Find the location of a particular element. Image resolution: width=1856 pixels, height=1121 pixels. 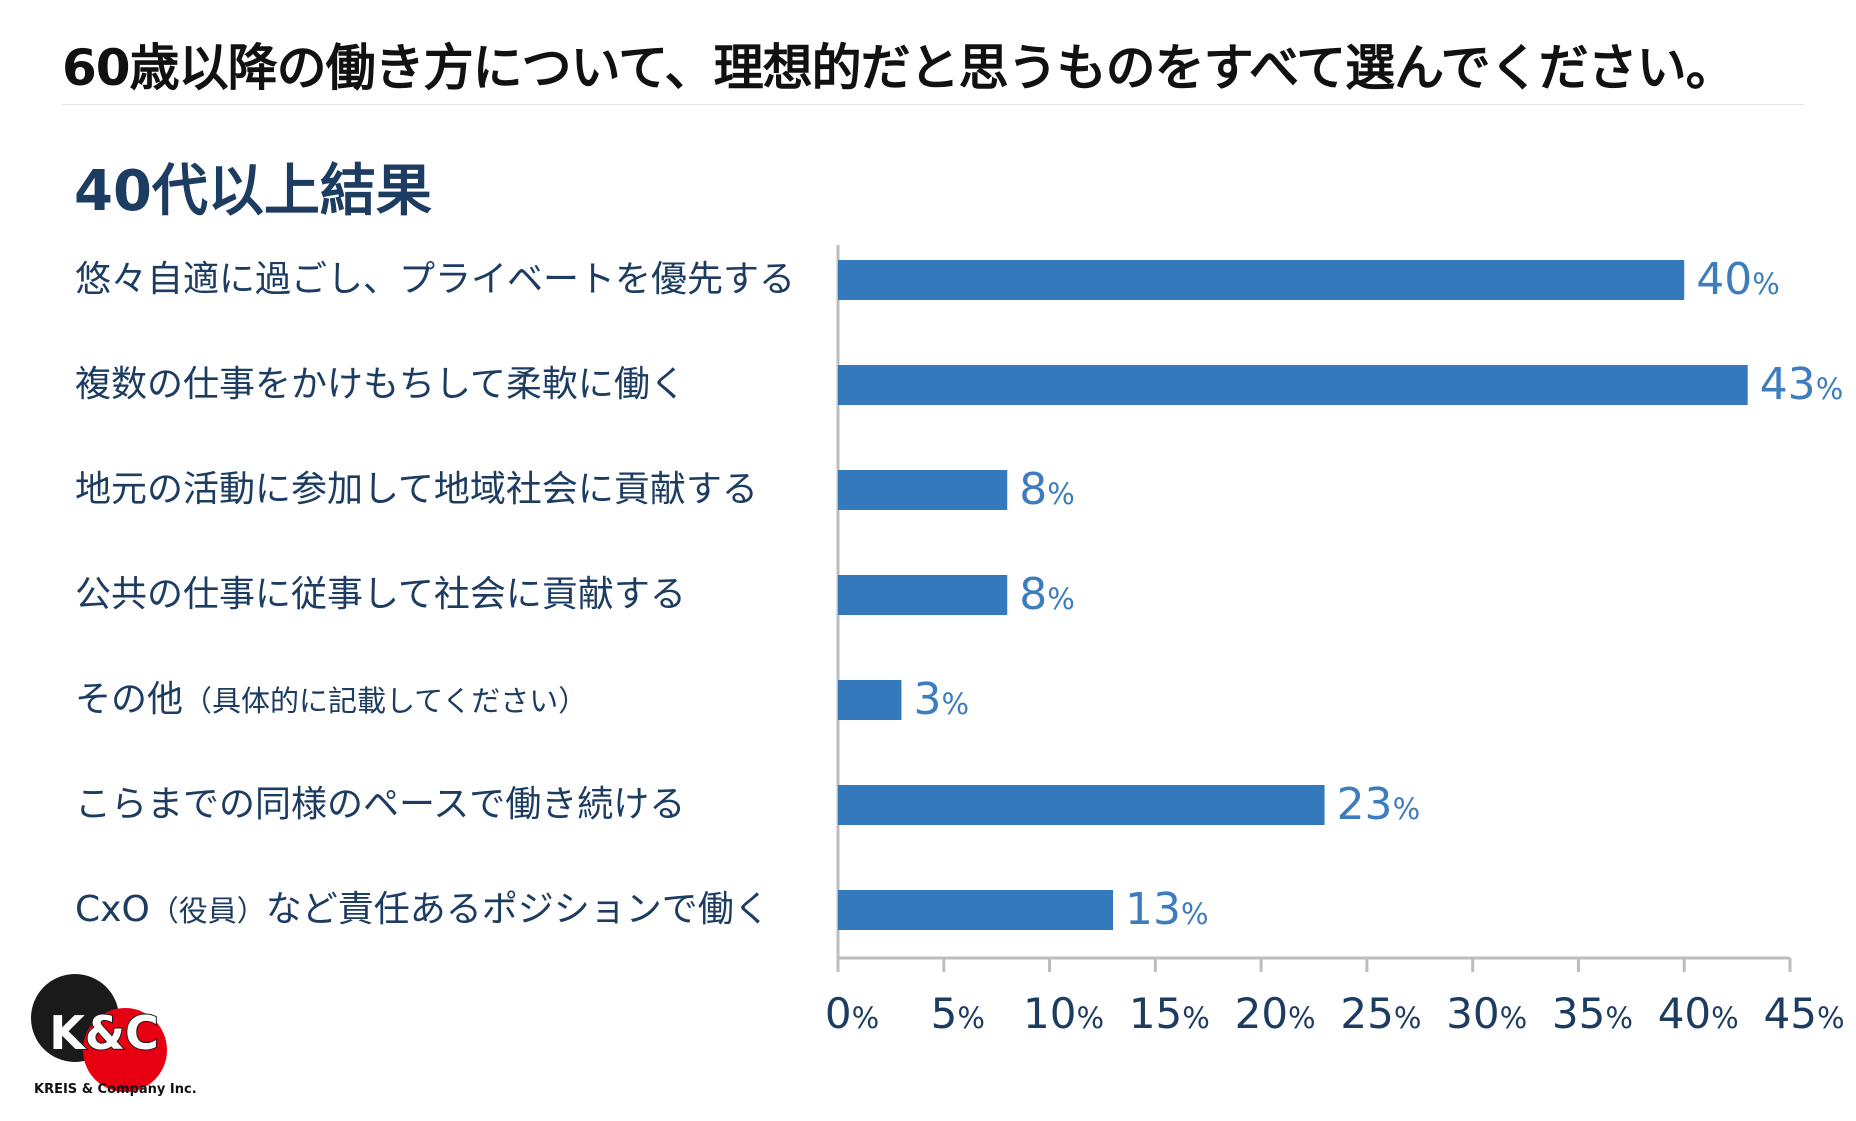

x-tick-label-7: 35% is located at coordinates (1592, 1013).